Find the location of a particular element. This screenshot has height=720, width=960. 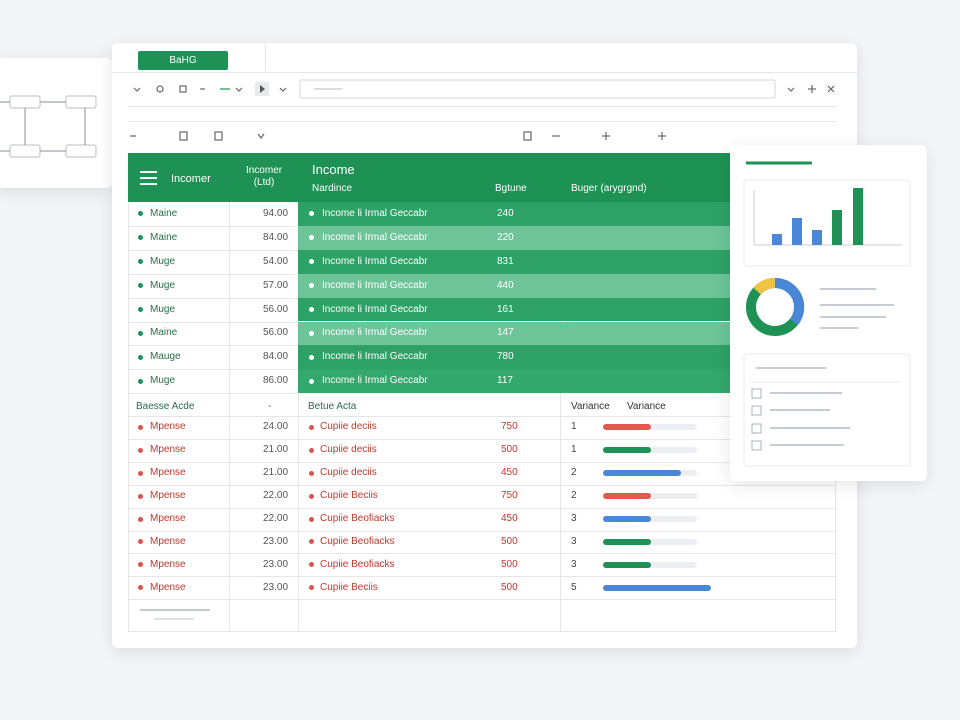

footer-line is located at coordinates (174, 619).